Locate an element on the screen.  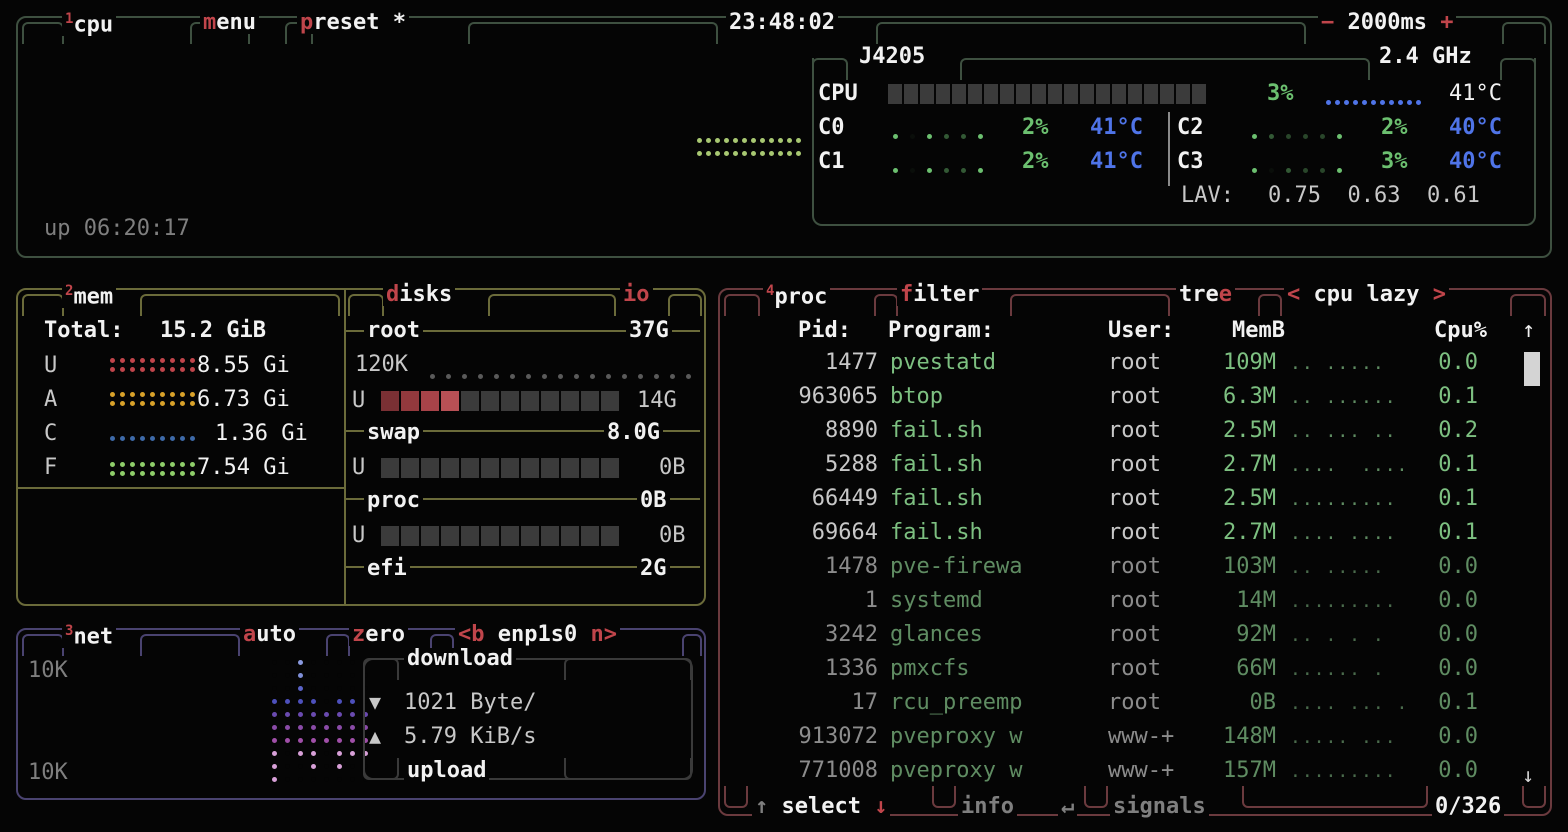
proc-pid: 1 is located at coordinates (871, 600).